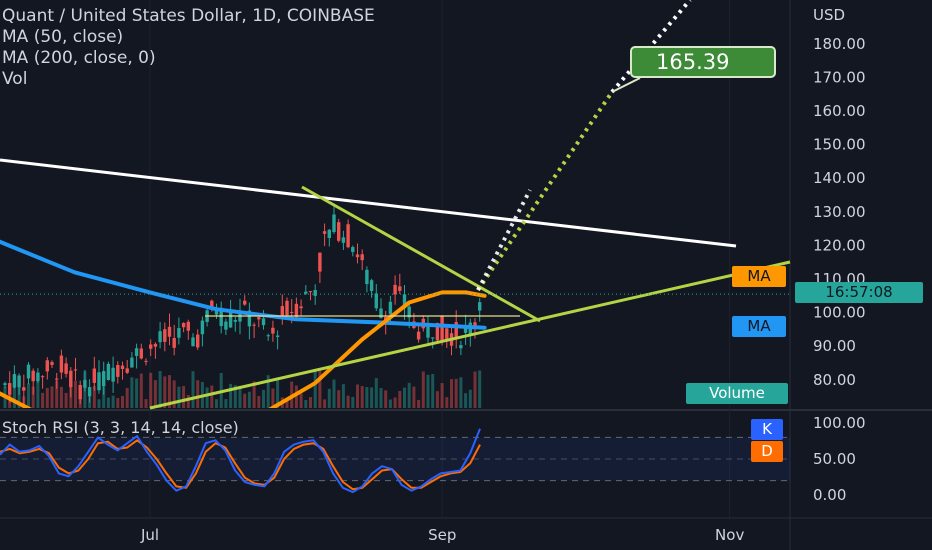 This screenshot has width=932, height=550. What do you see at coordinates (421, 254) in the screenshot?
I see `wedge-trendline` at bounding box center [421, 254].